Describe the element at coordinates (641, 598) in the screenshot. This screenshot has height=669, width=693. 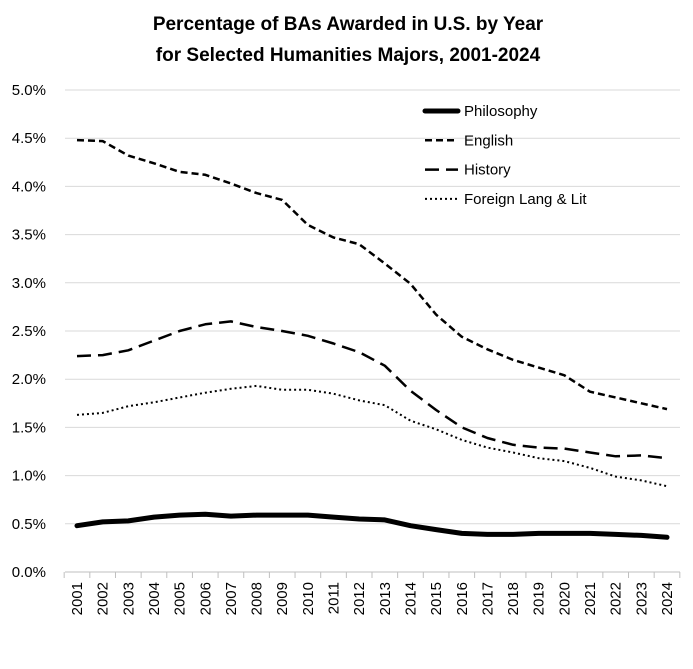
I see `x-tick-label: 2023` at that location.